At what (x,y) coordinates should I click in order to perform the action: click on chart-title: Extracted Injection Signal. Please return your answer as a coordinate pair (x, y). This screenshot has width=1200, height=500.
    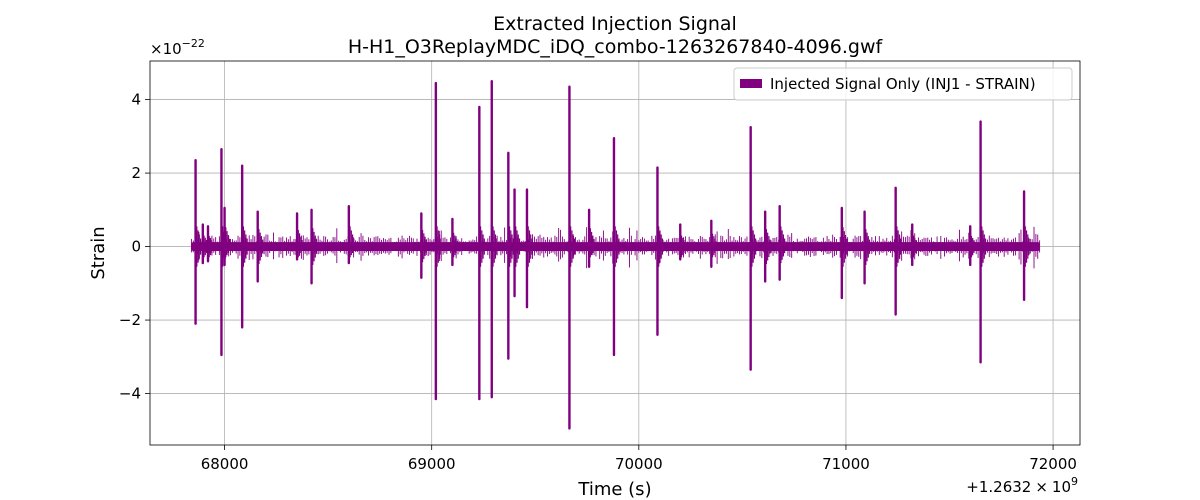
    Looking at the image, I should click on (615, 24).